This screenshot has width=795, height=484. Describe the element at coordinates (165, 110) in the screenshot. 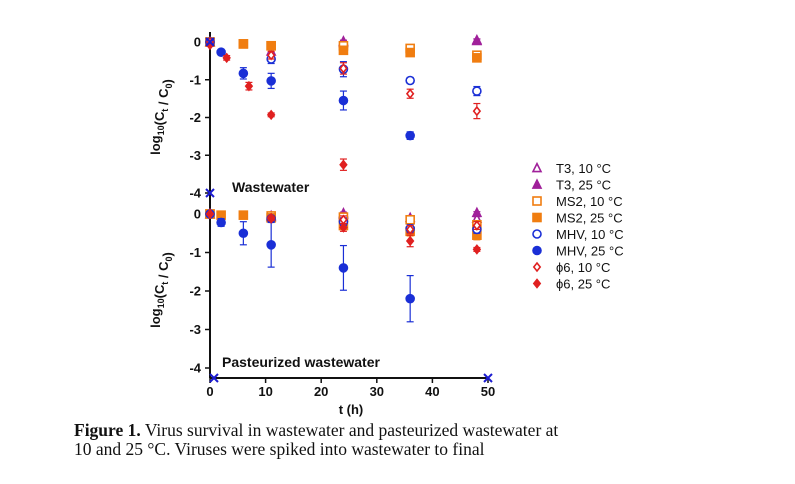

I see `y-axis-label-subscript: t` at that location.